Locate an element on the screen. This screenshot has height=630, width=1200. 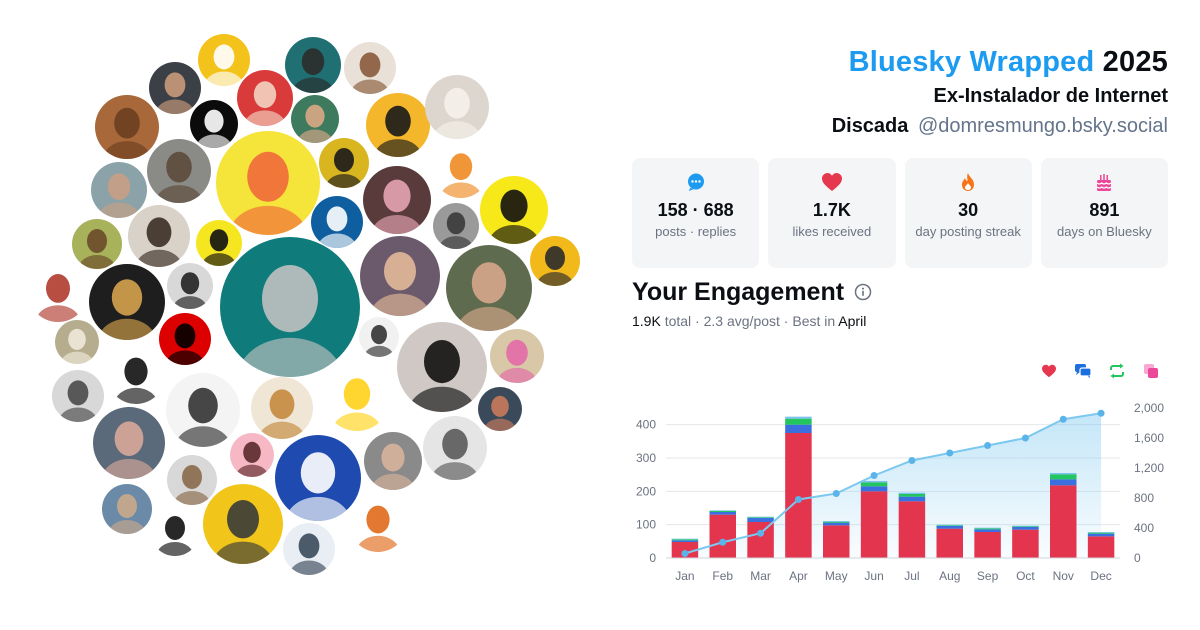
avatar-skeleton is located at coordinates (344, 163).